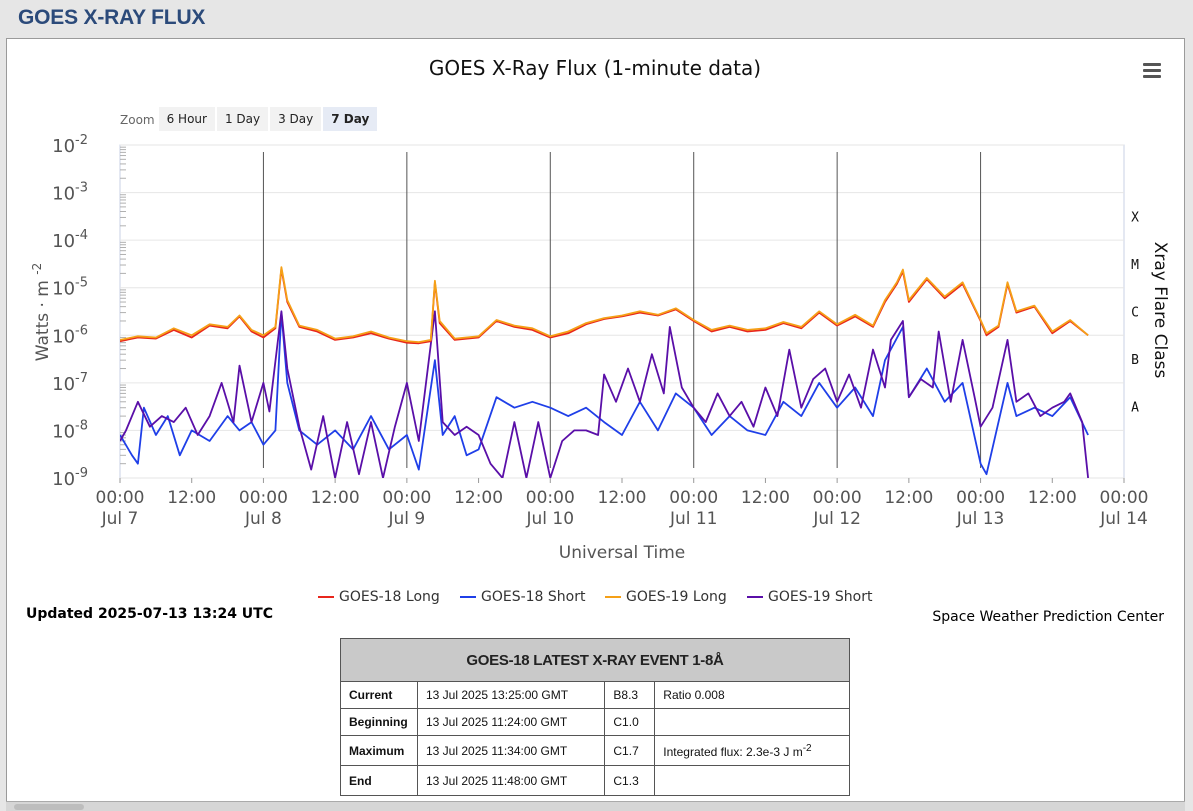 The image size is (1193, 811). Describe the element at coordinates (1123, 519) in the screenshot. I see `x-tick-date: Jul 14` at that location.